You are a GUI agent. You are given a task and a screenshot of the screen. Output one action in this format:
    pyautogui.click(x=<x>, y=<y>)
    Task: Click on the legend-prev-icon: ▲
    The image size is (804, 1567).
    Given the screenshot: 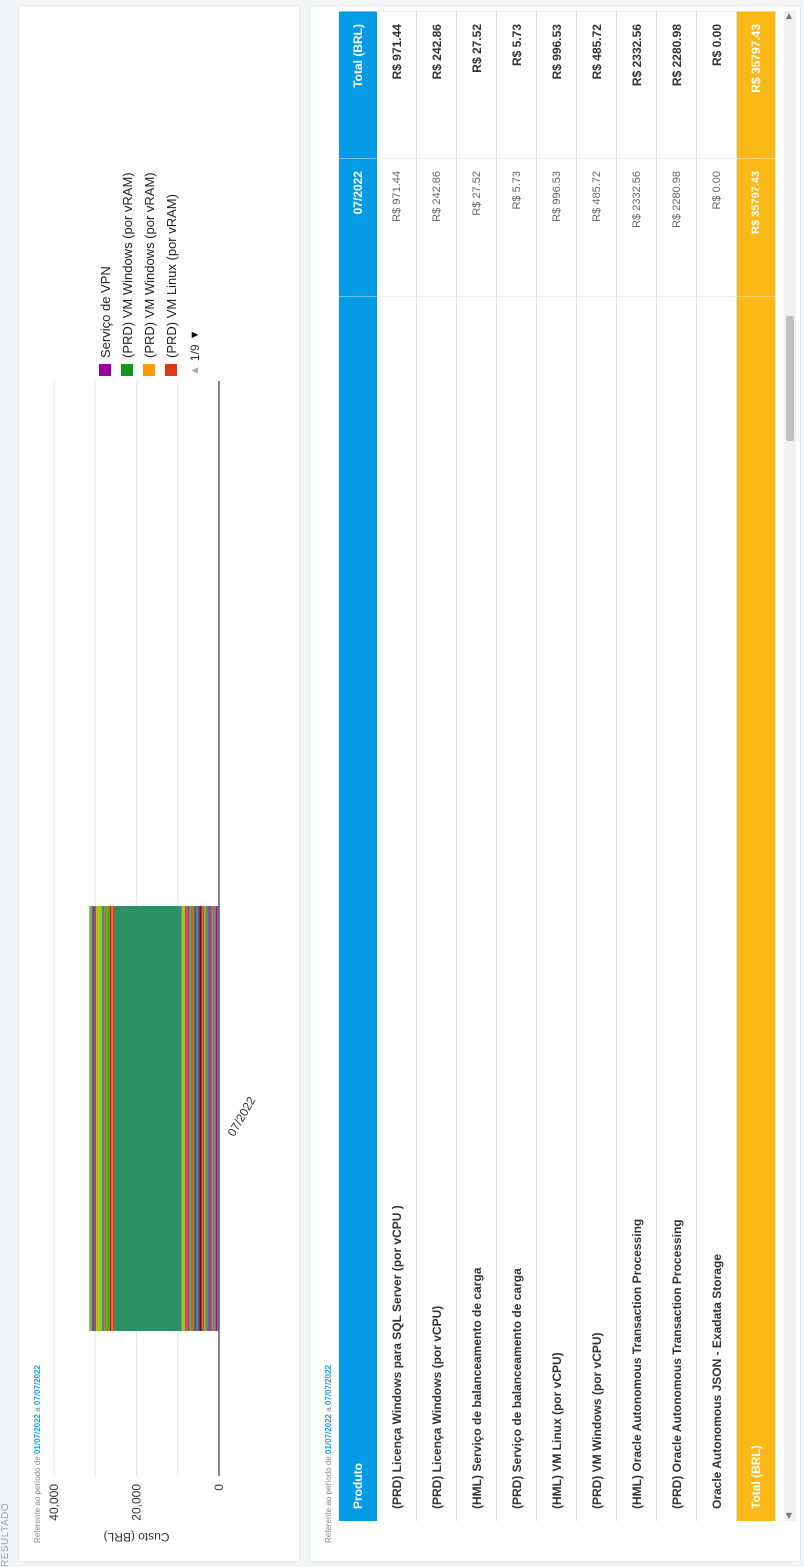 What is the action you would take?
    pyautogui.click(x=195, y=370)
    